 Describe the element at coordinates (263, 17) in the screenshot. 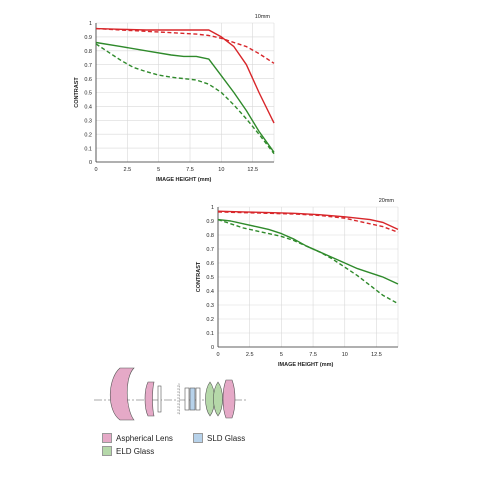

I see `chart-title: 10mm` at that location.